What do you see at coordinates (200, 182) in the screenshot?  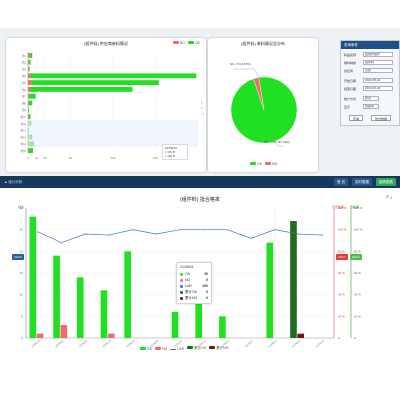 I see `nav-bar: ▲ 统计分析 首 页 实时数据 趋势图表` at bounding box center [200, 182].